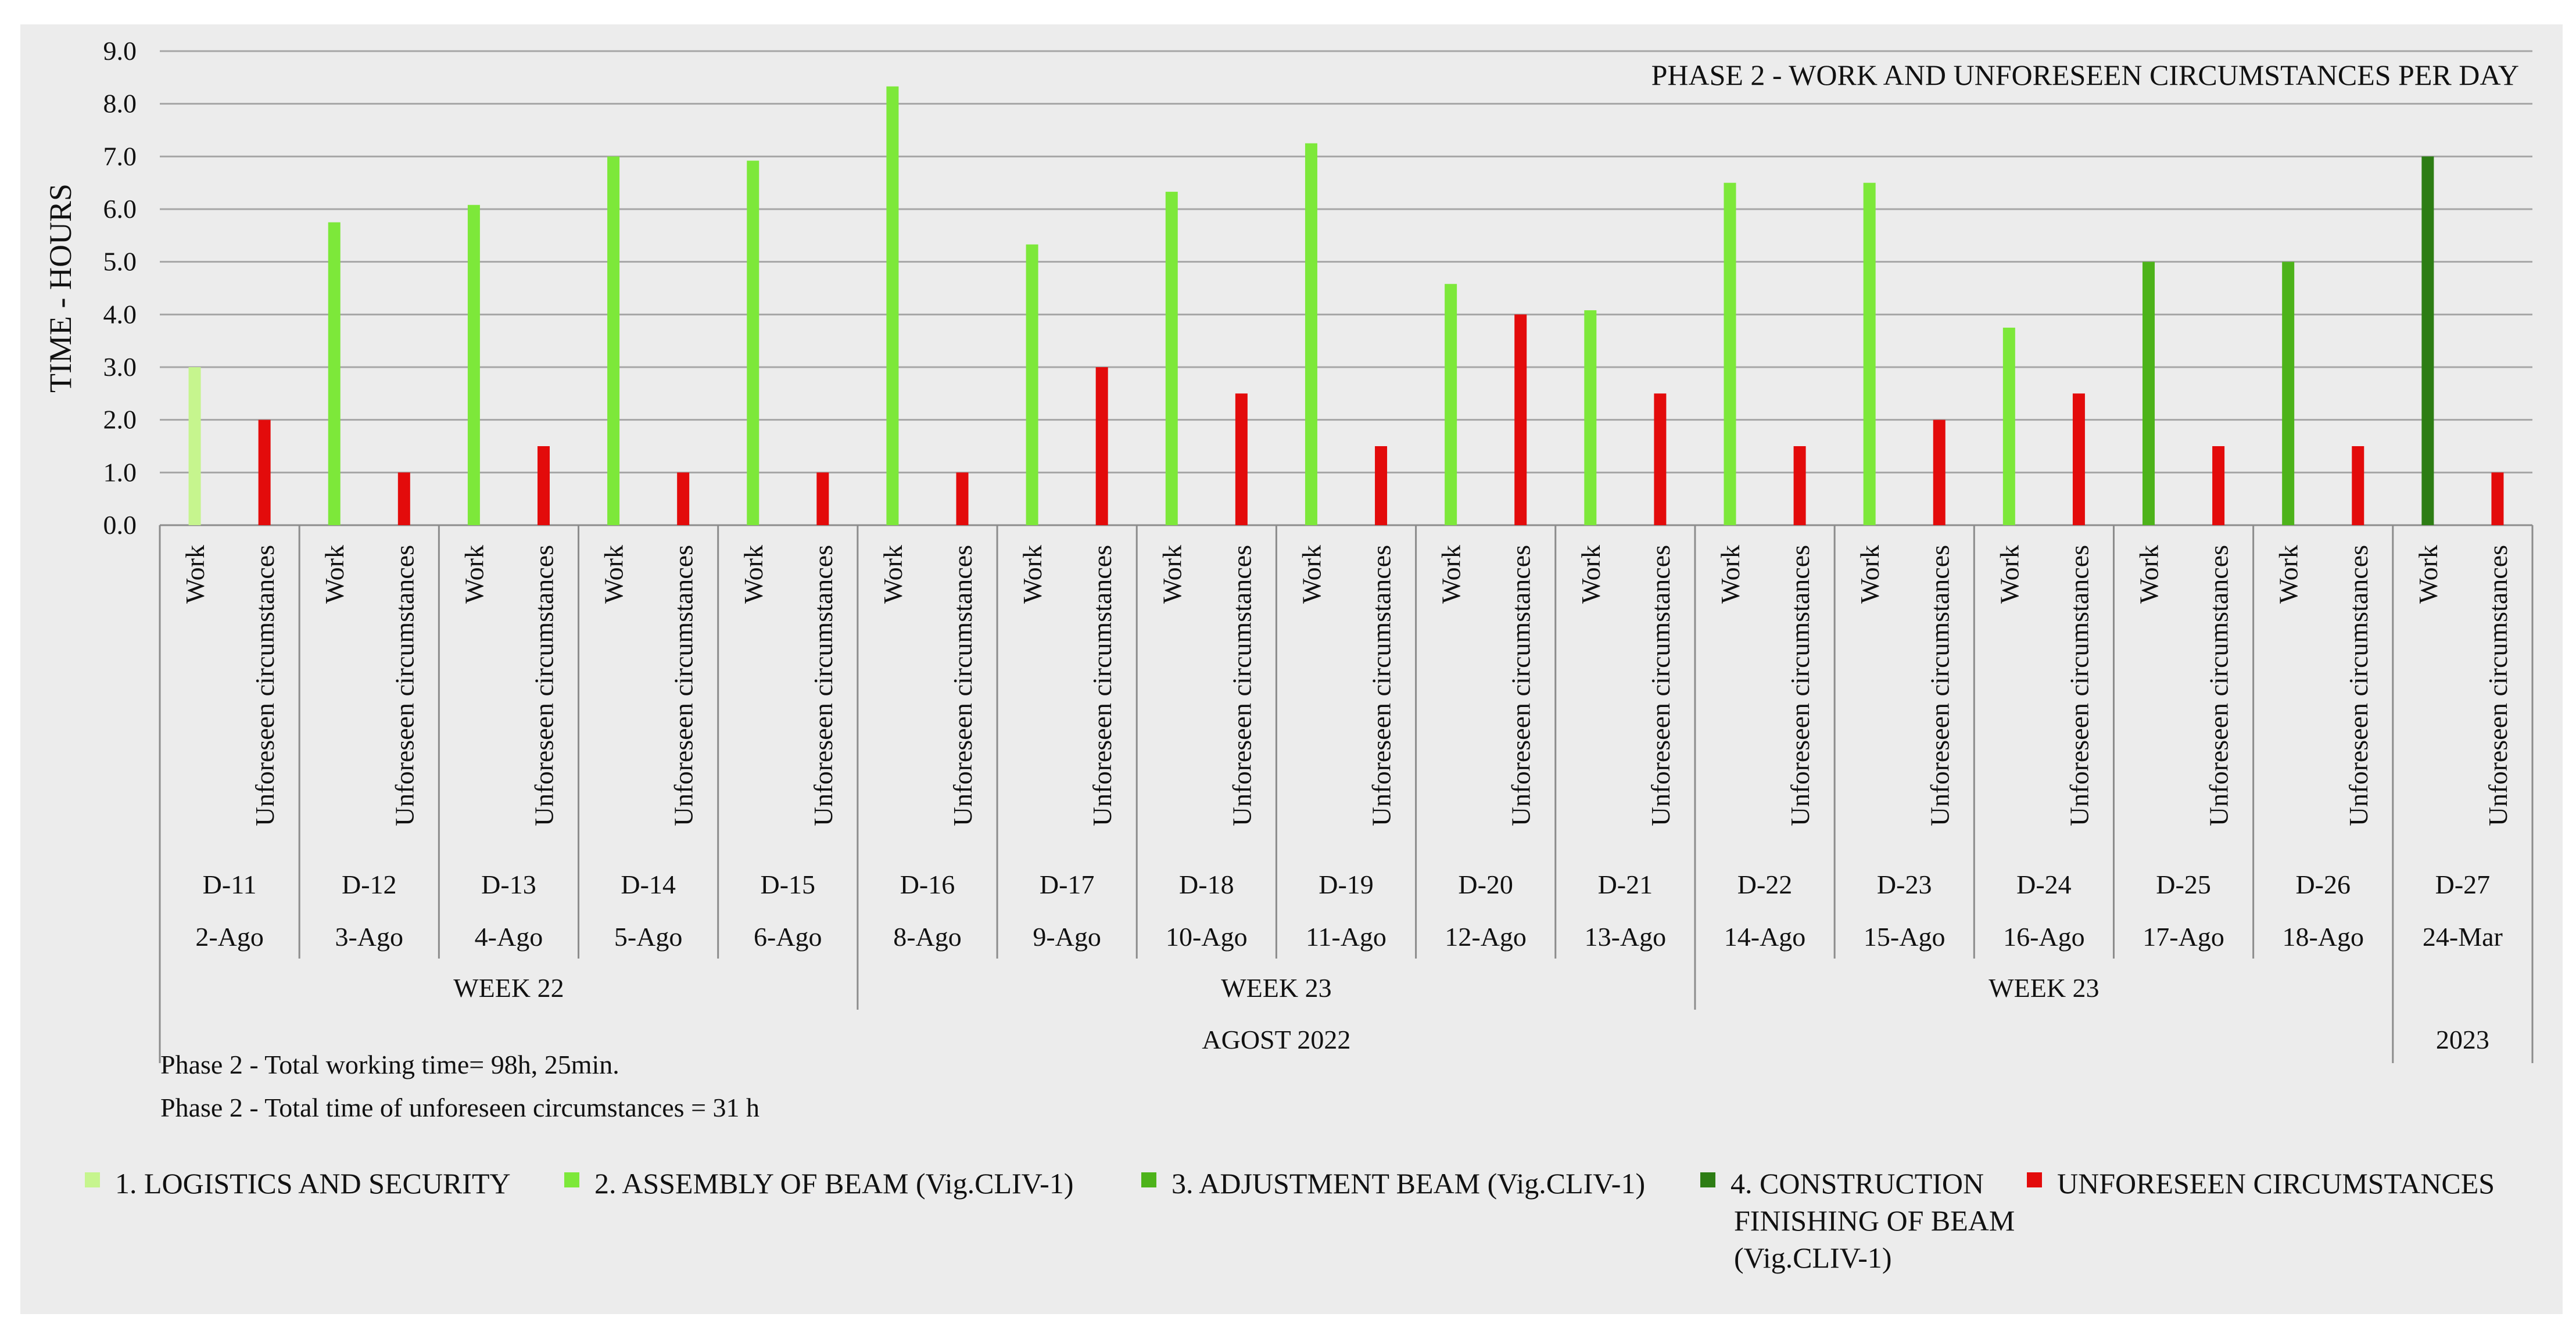  What do you see at coordinates (2462, 1039) in the screenshot?
I see `period-label: 2023` at bounding box center [2462, 1039].